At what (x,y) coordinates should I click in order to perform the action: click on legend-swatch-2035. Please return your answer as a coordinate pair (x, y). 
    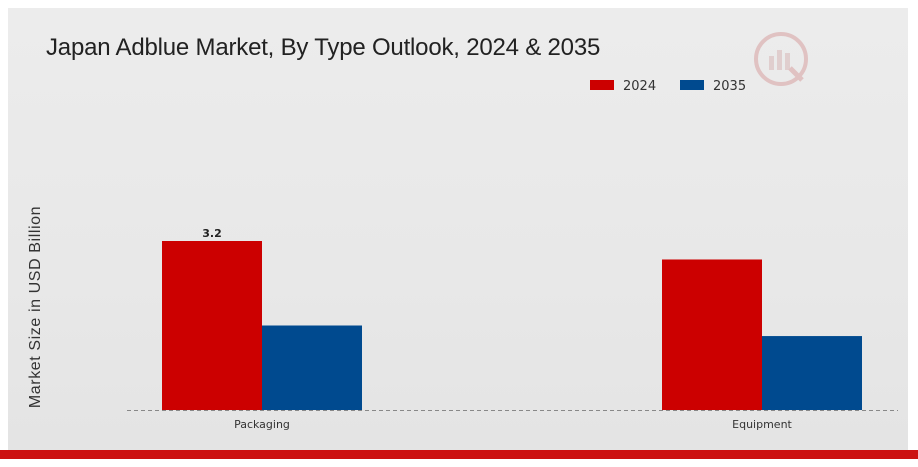
    Looking at the image, I should click on (692, 85).